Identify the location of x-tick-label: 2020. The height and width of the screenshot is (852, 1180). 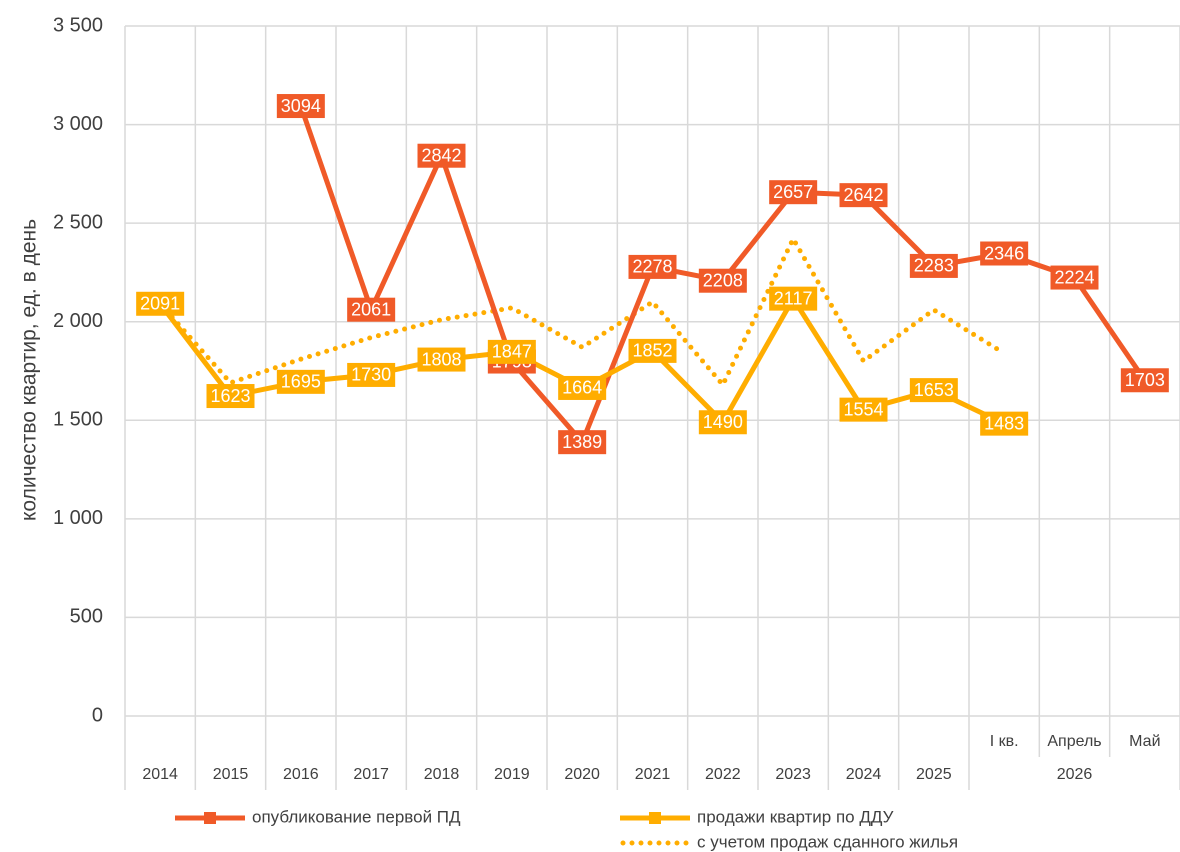
(582, 774).